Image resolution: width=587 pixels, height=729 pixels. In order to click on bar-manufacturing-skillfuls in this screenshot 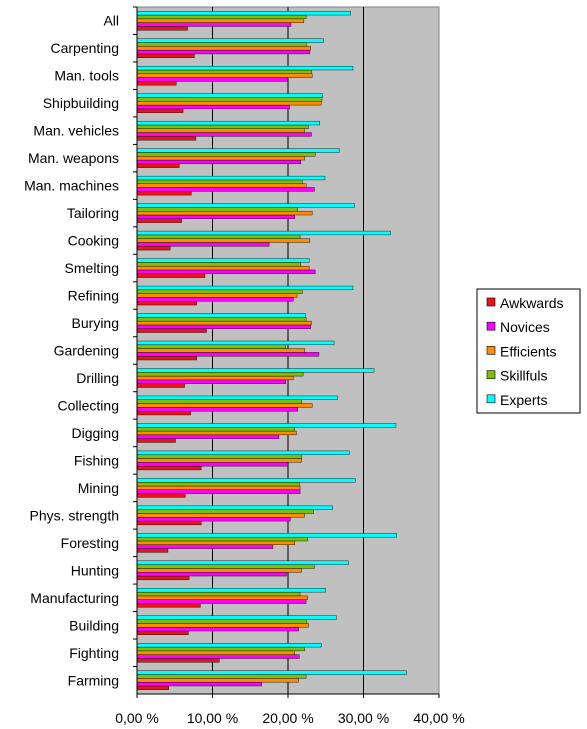, I will do `click(218, 594)`.